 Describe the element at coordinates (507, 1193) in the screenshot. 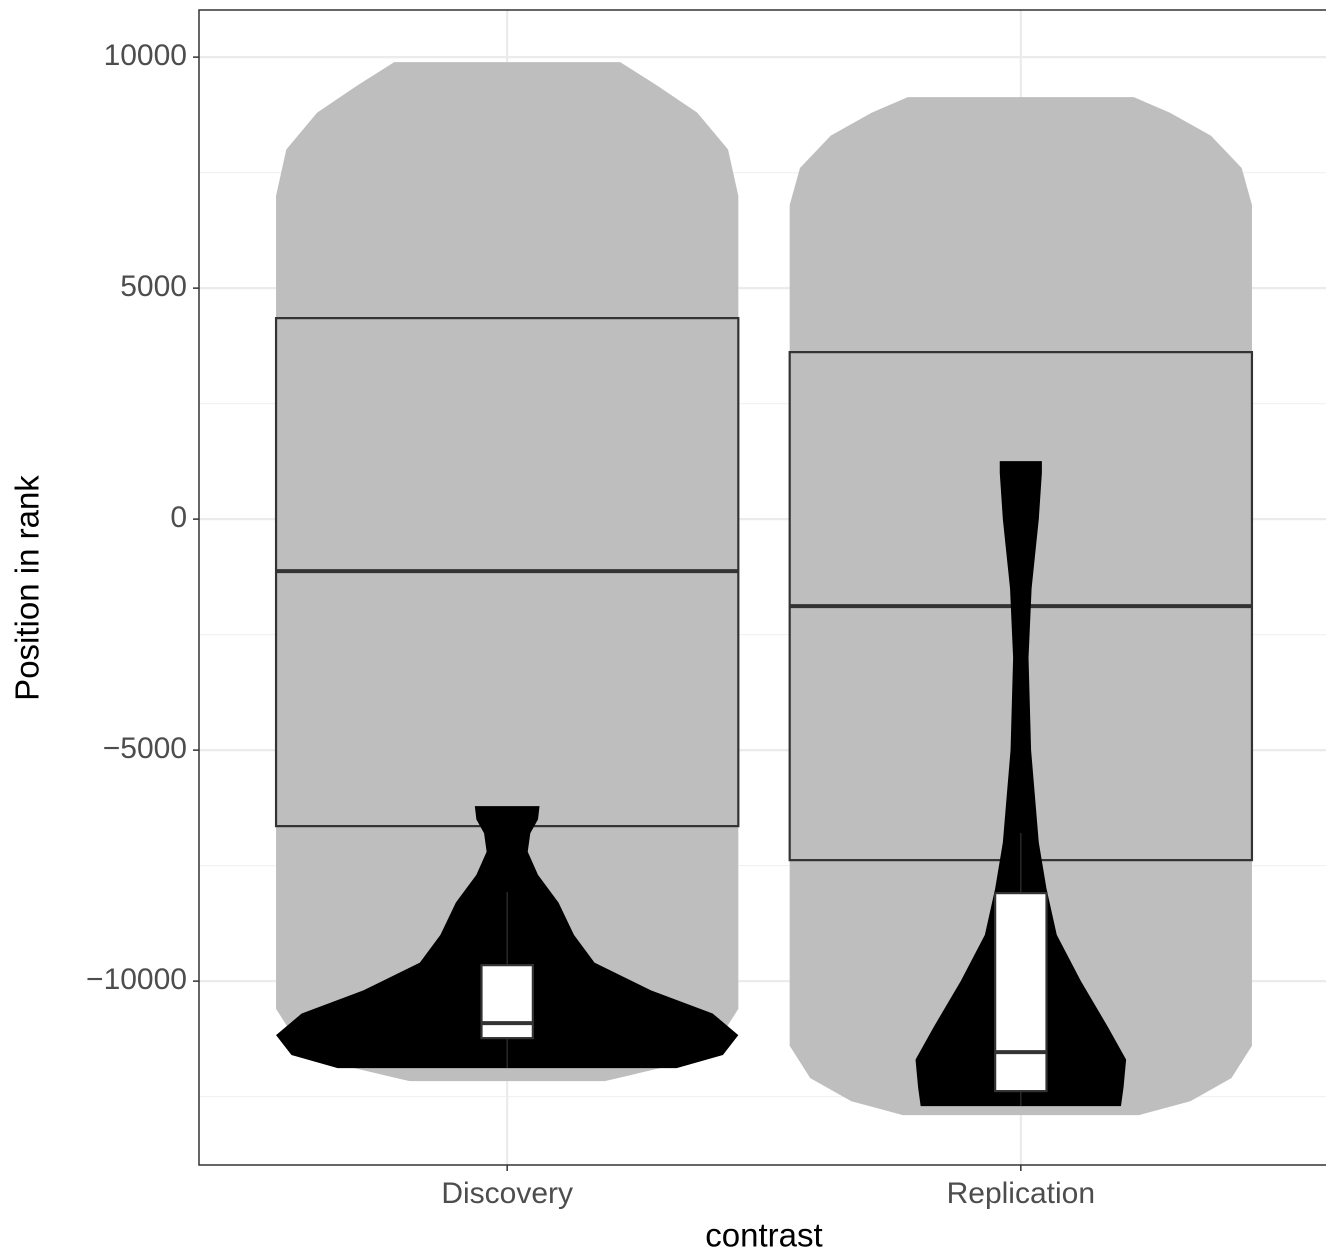

I see `x-tick-label: Discovery` at that location.